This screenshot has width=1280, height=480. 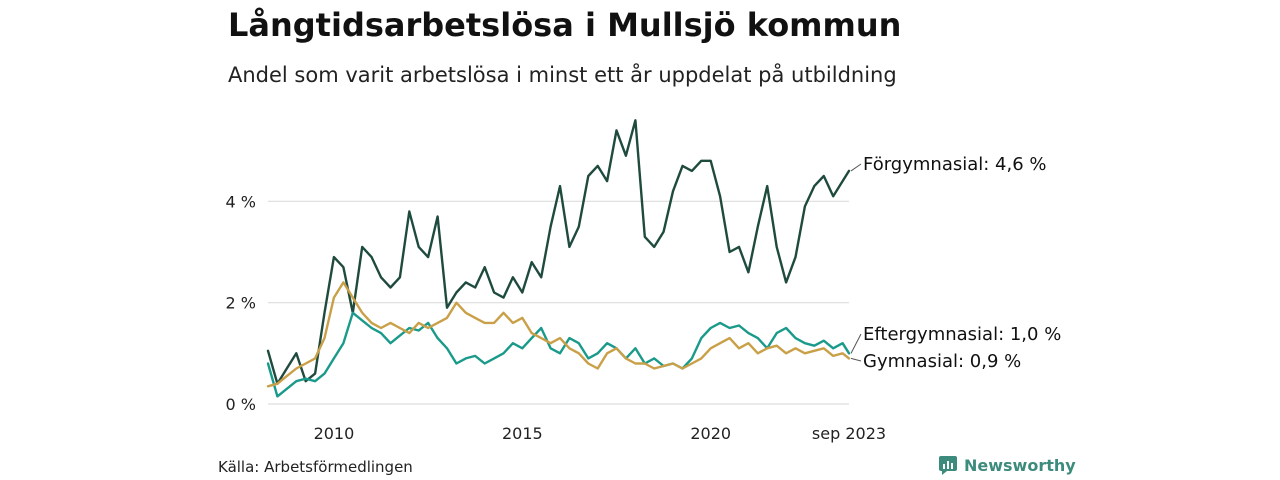 I want to click on series-line-gymnasial, so click(x=558, y=334).